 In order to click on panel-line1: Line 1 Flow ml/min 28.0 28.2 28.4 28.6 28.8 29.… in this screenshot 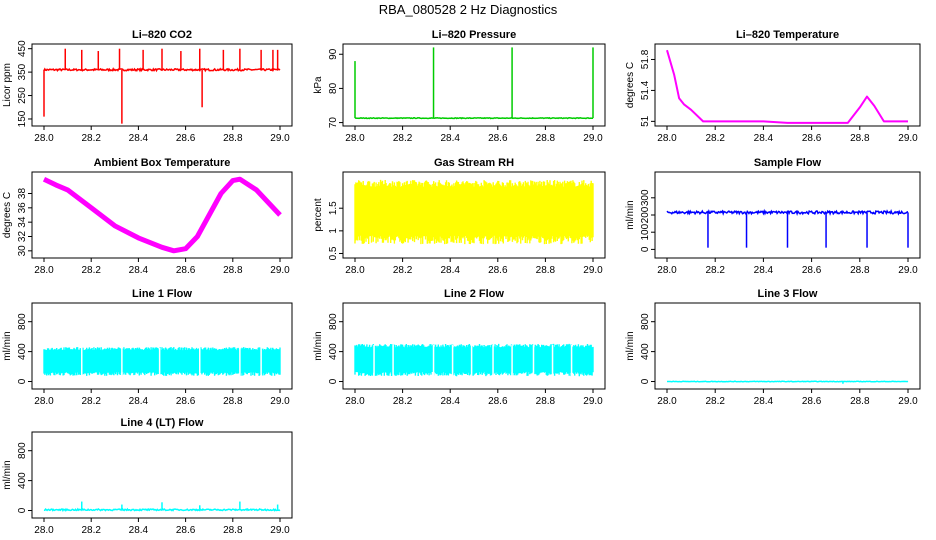, I will do `click(147, 347)`.